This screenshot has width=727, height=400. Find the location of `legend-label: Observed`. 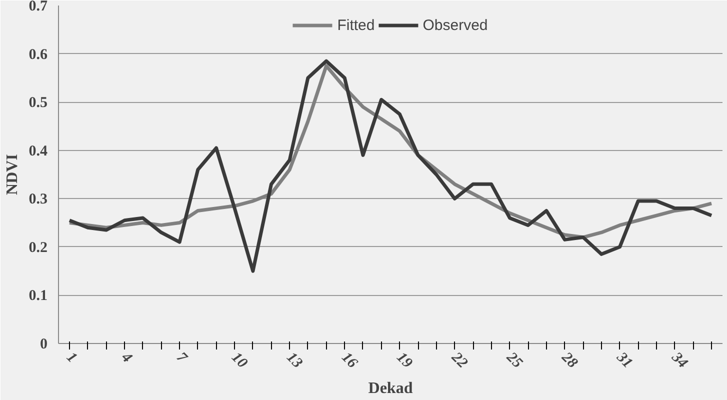

legend-label: Observed is located at coordinates (455, 25).